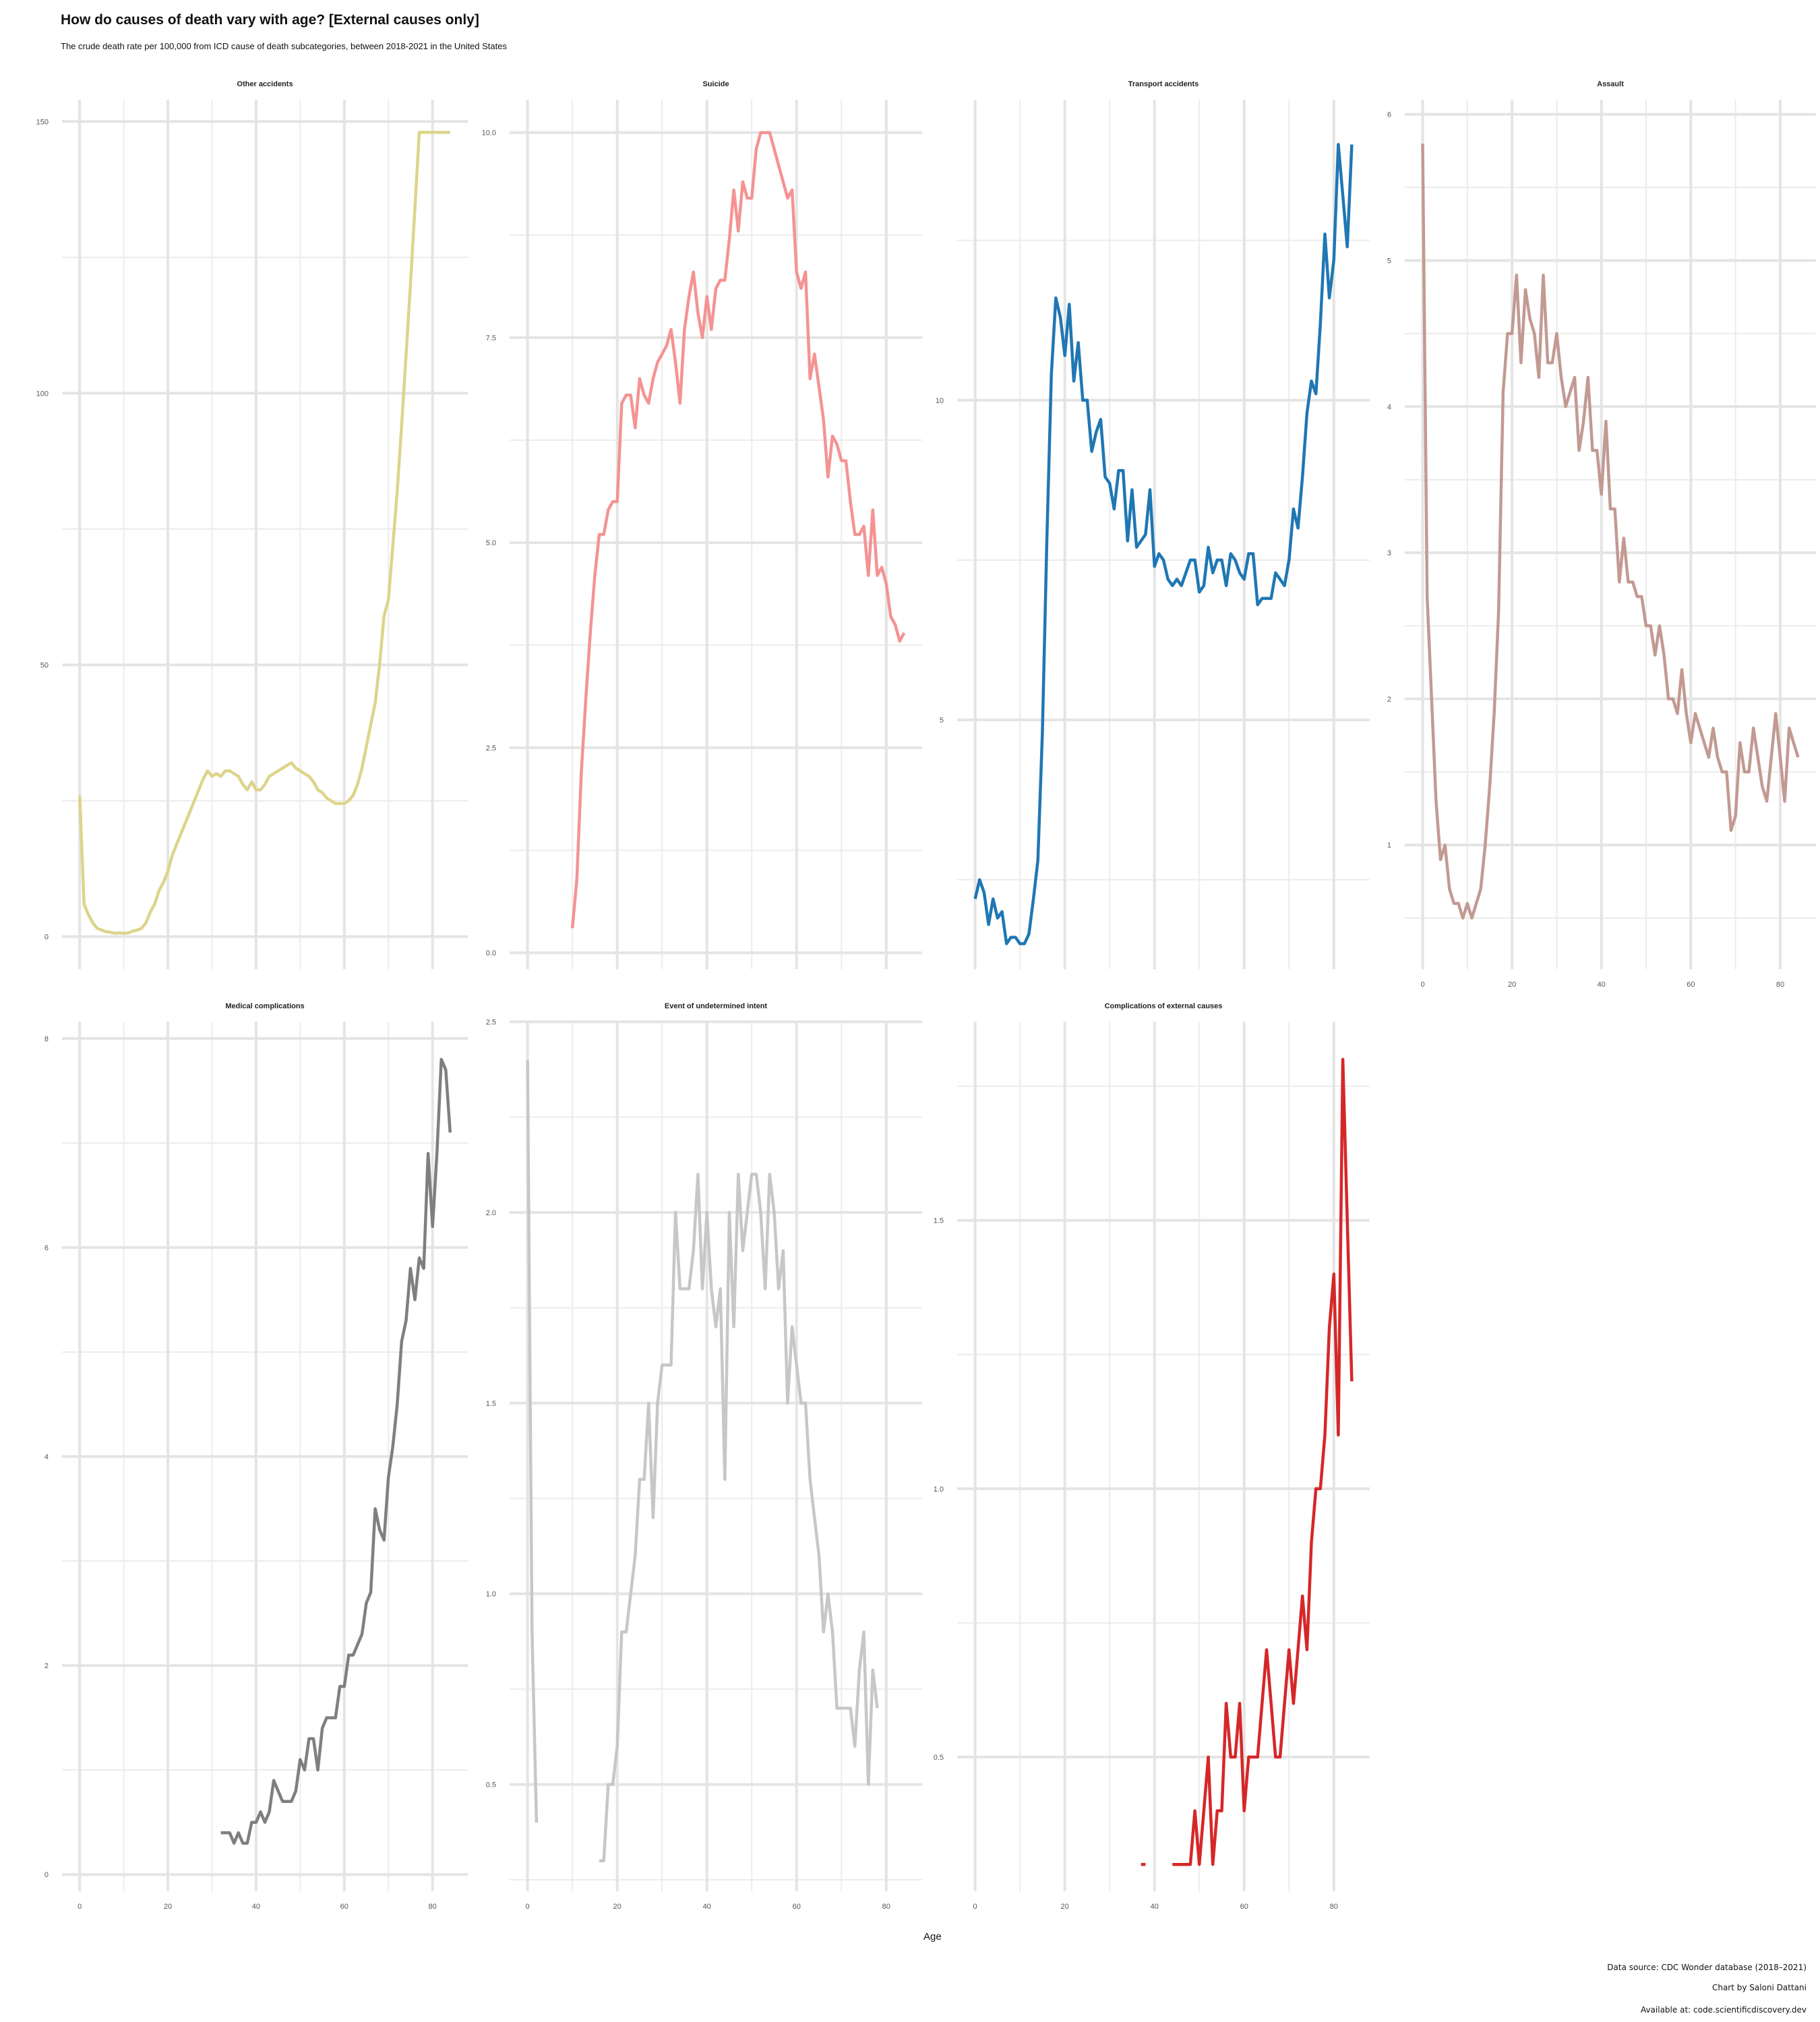 This screenshot has width=1820, height=2022. I want to click on facet-panel-2: Transport accidents 5 10, so click(1153, 524).